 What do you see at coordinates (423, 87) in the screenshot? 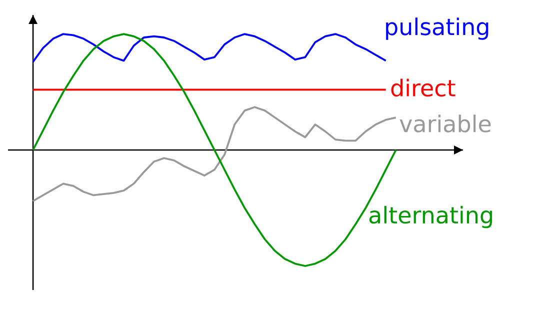
I see `series-label: direct` at bounding box center [423, 87].